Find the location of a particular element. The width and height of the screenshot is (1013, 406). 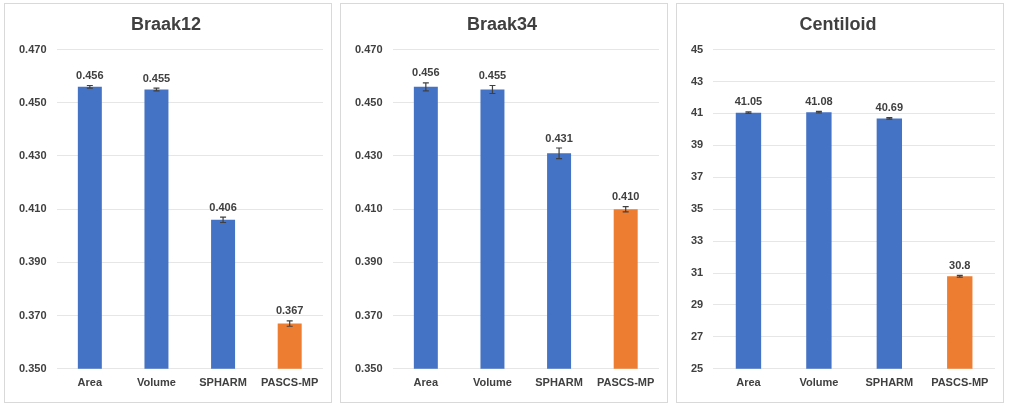

y-tick-label: 45 is located at coordinates (697, 48).